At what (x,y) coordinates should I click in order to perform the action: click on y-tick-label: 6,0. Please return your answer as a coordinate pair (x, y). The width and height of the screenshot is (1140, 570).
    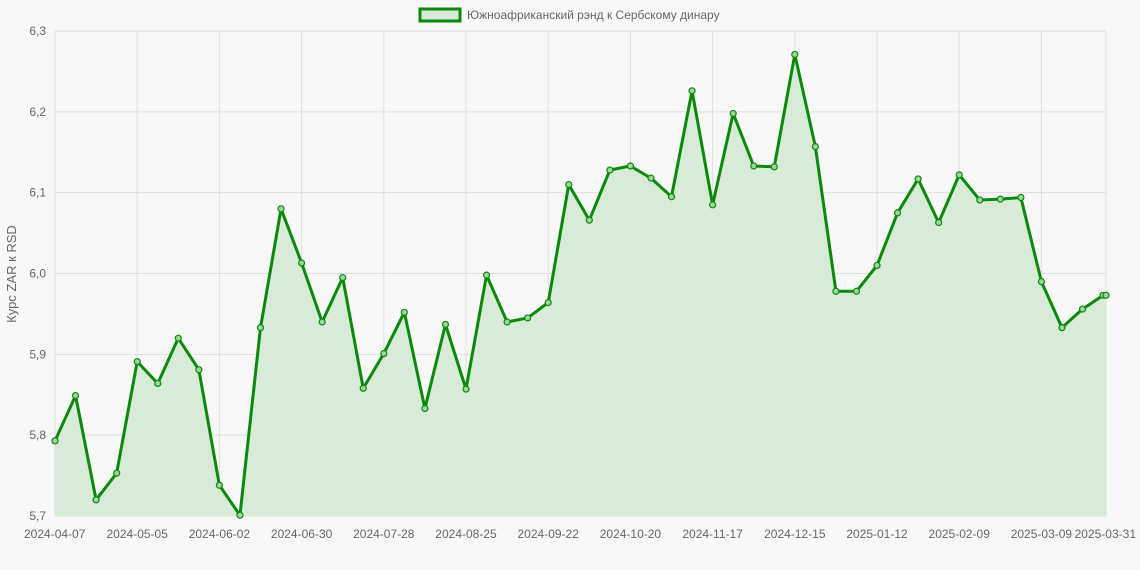
    Looking at the image, I should click on (37, 274).